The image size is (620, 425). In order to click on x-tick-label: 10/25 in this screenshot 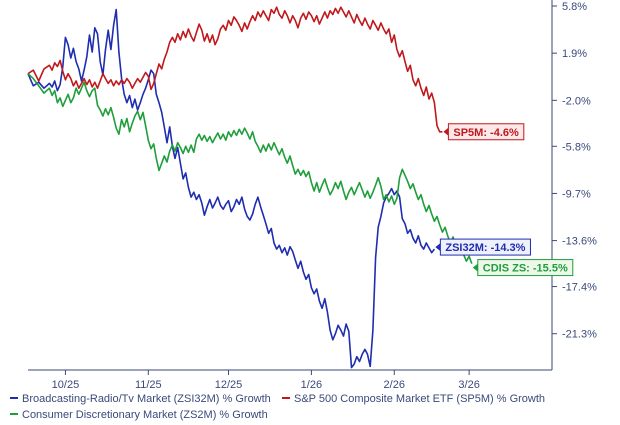, I will do `click(66, 385)`.